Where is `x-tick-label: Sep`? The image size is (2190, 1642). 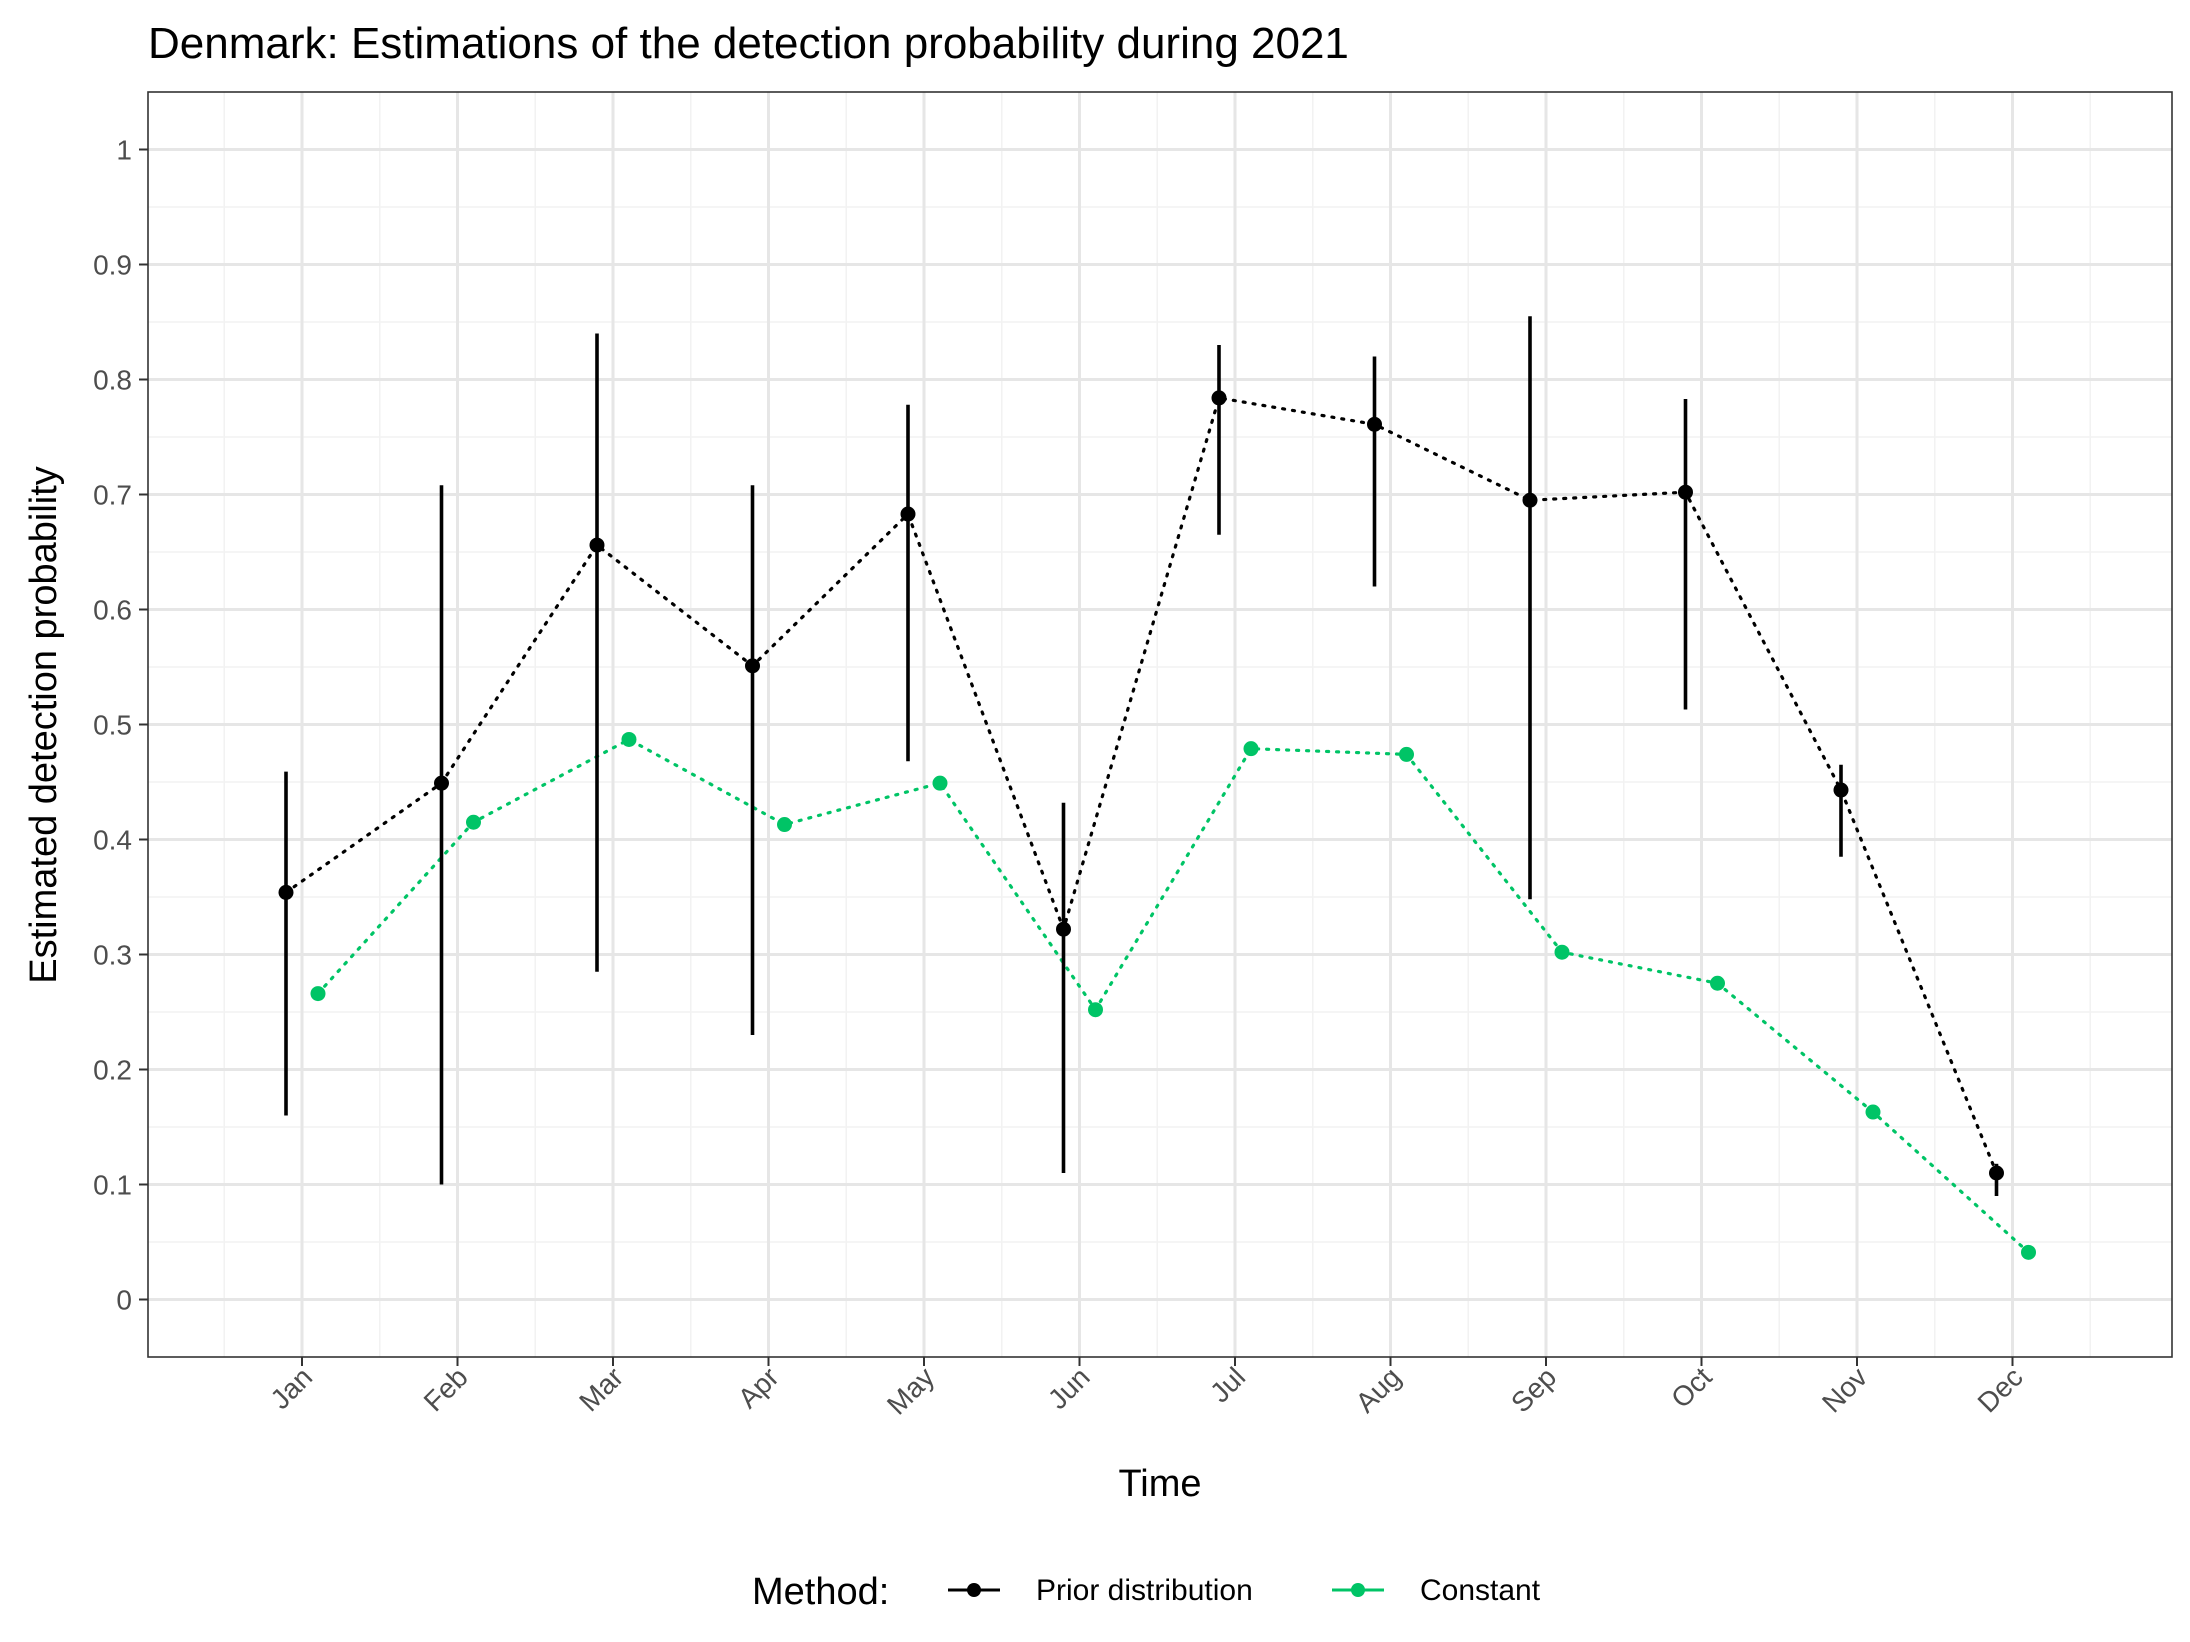
x-tick-label: Sep is located at coordinates (1533, 1389).